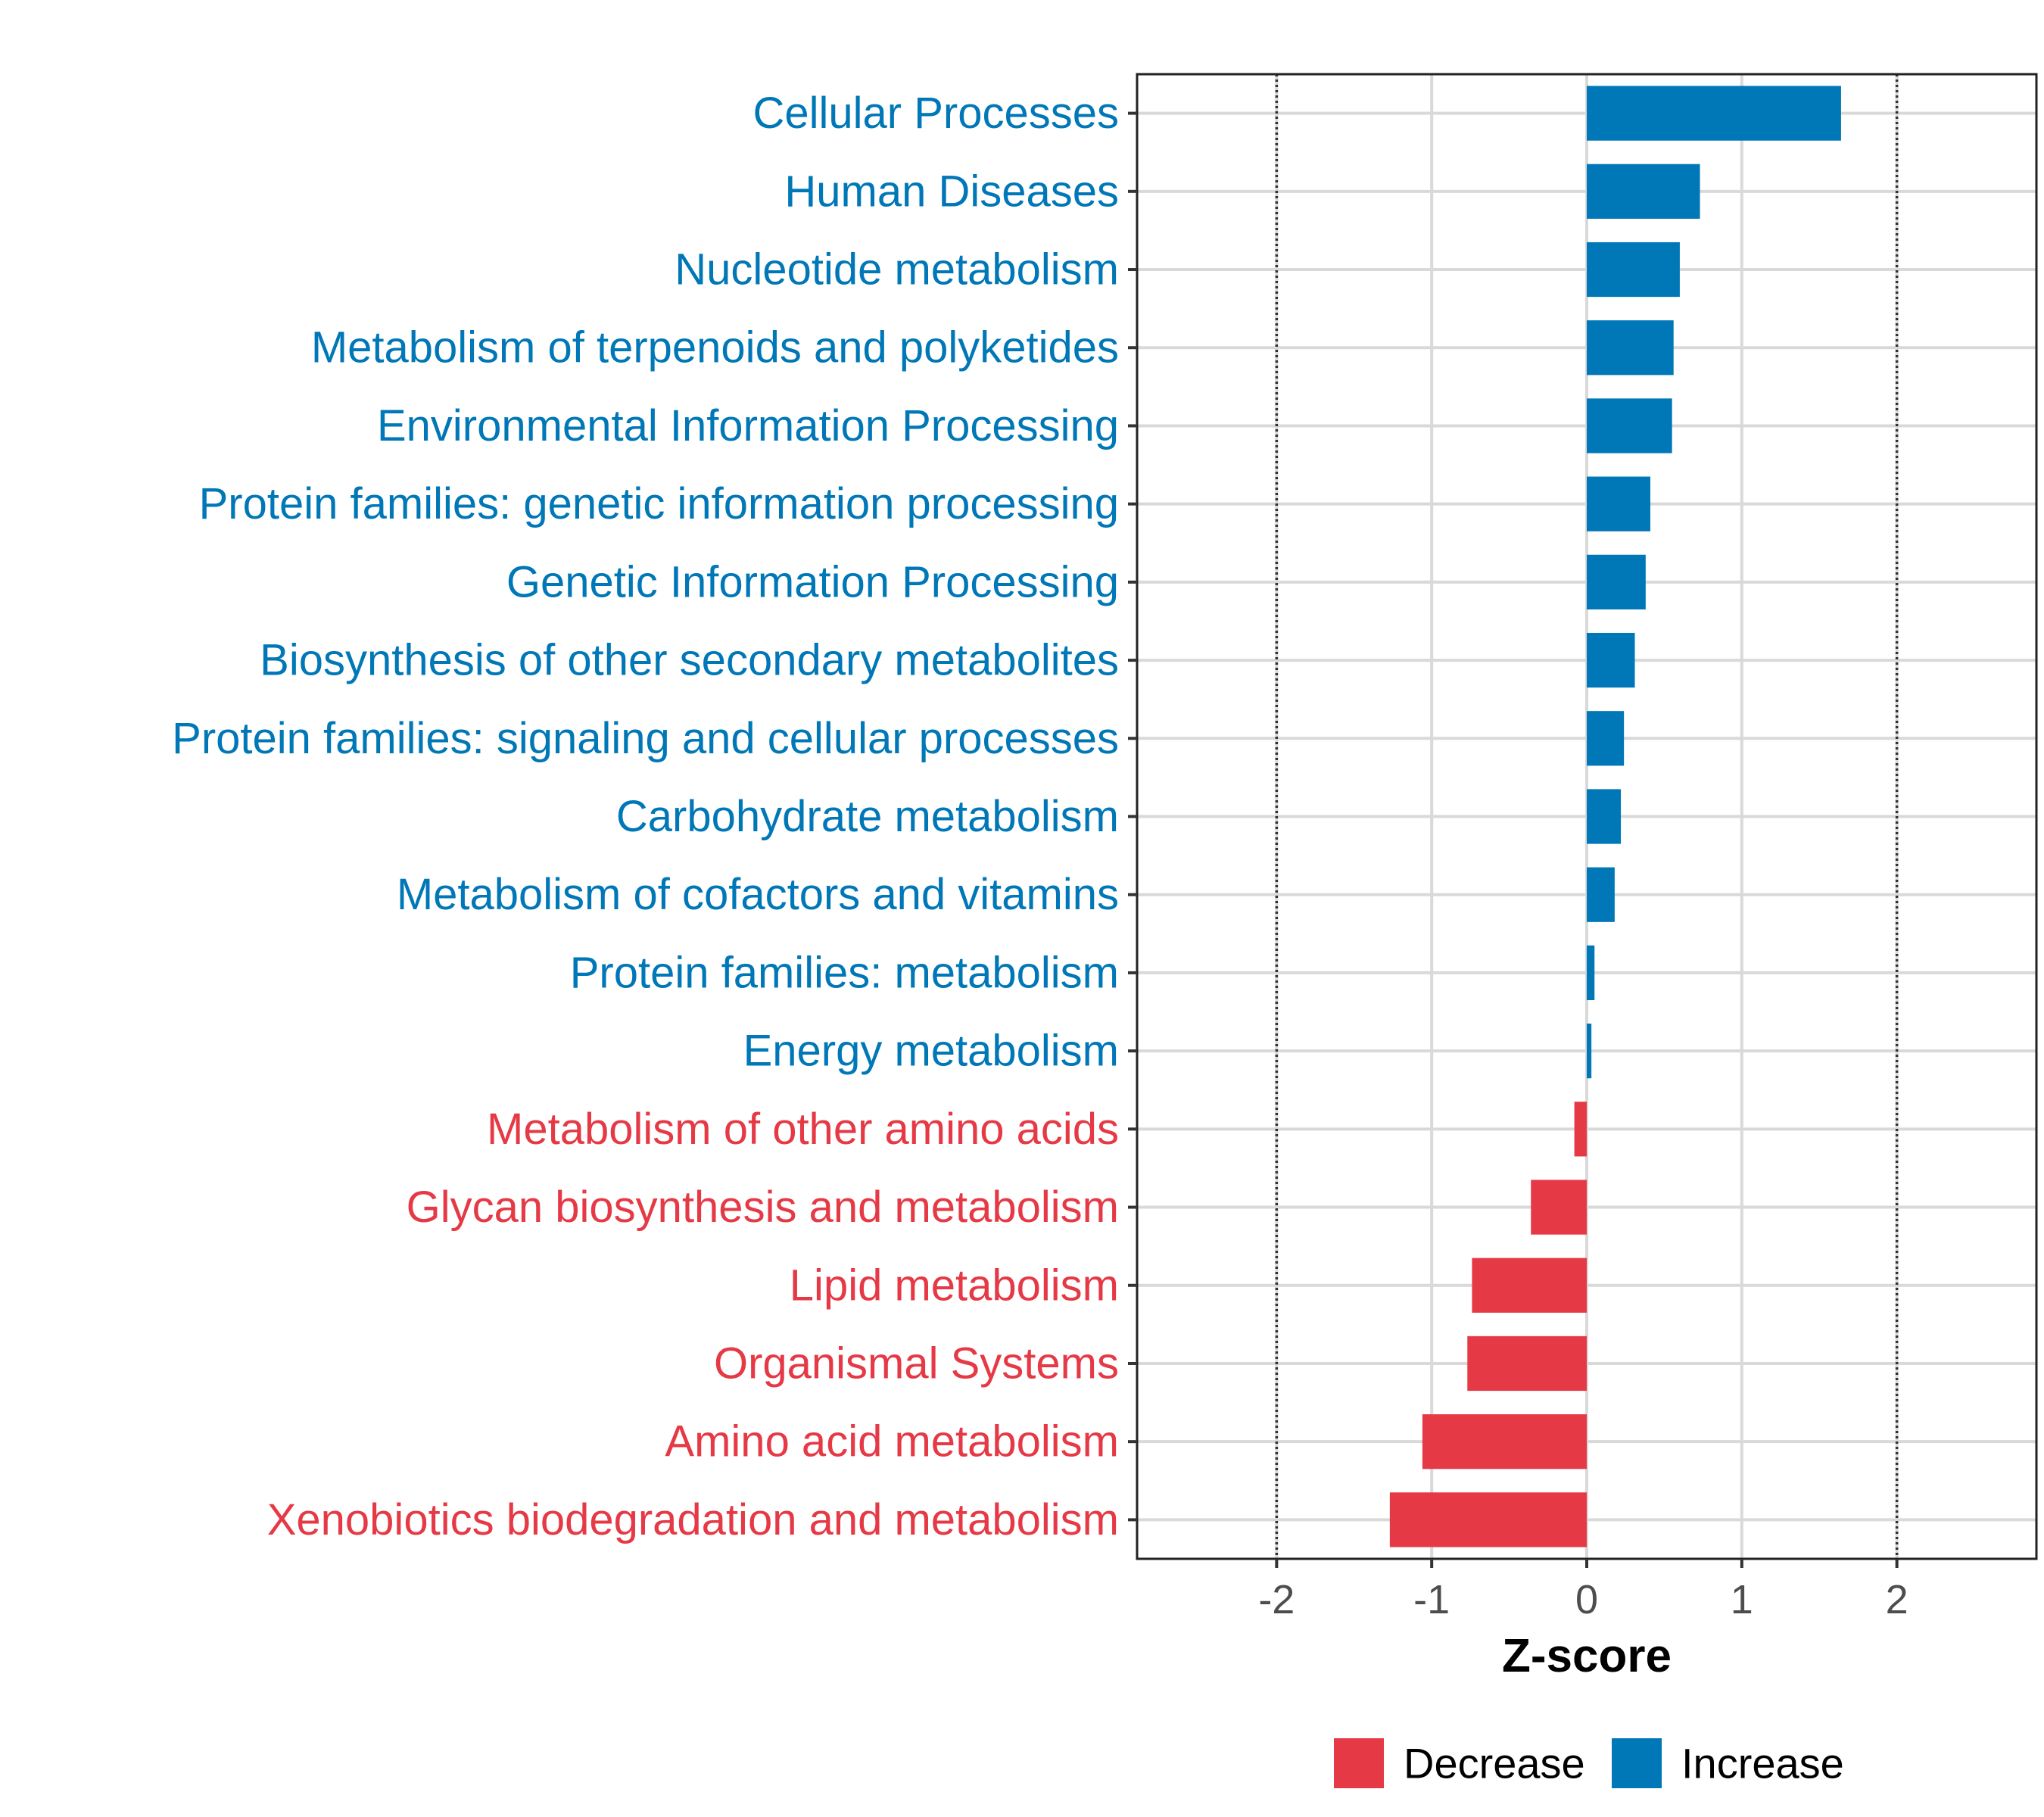 Image resolution: width=2044 pixels, height=1817 pixels. What do you see at coordinates (954, 1285) in the screenshot?
I see `y-tick-label: Lipid metabolism` at bounding box center [954, 1285].